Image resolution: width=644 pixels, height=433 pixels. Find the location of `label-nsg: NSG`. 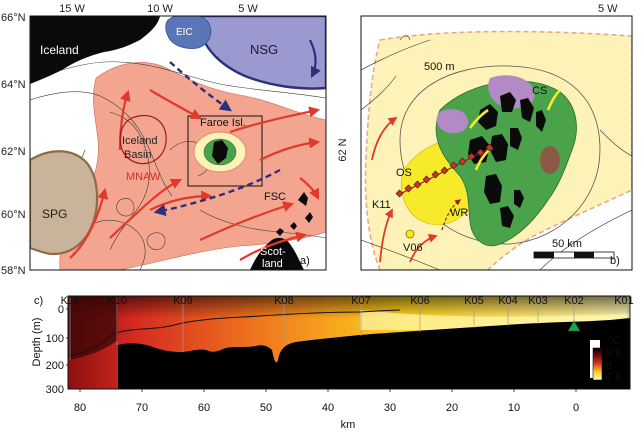

label-nsg: NSG is located at coordinates (264, 49).